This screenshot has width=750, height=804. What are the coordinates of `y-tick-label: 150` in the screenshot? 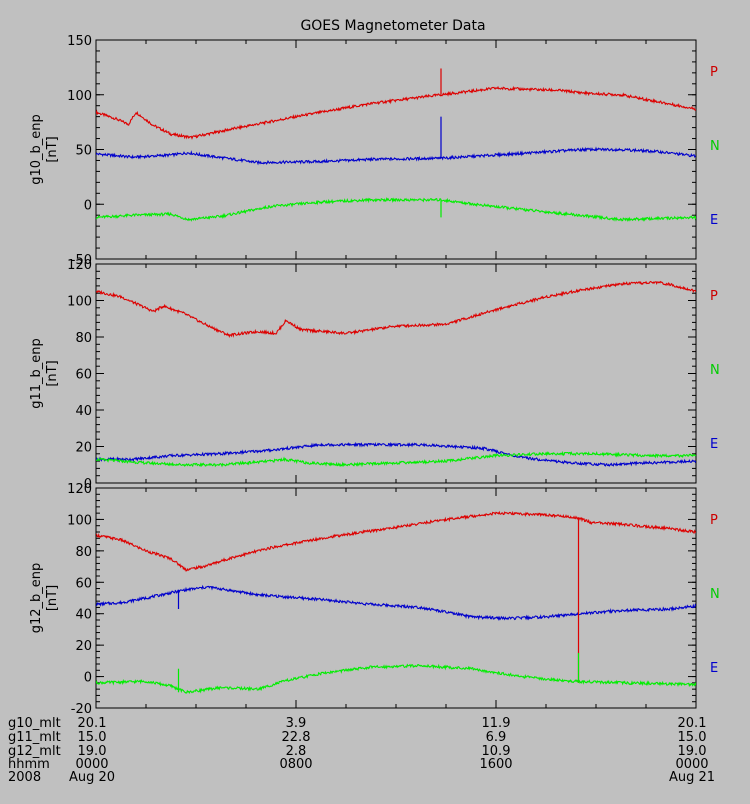 It's located at (79, 41).